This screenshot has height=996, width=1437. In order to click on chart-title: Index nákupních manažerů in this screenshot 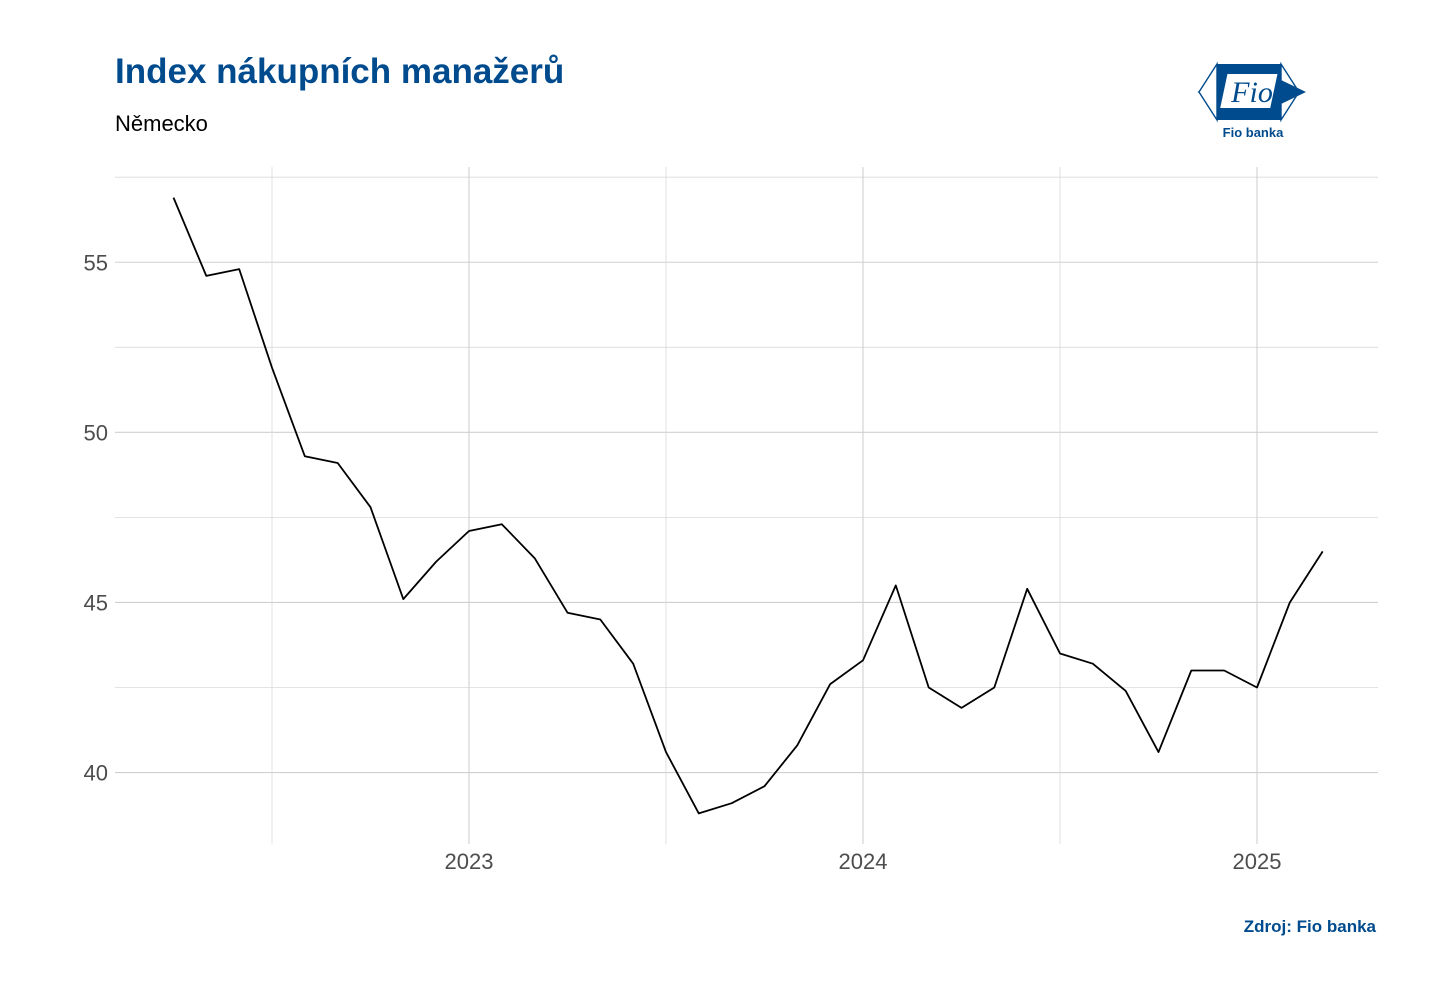, I will do `click(340, 71)`.